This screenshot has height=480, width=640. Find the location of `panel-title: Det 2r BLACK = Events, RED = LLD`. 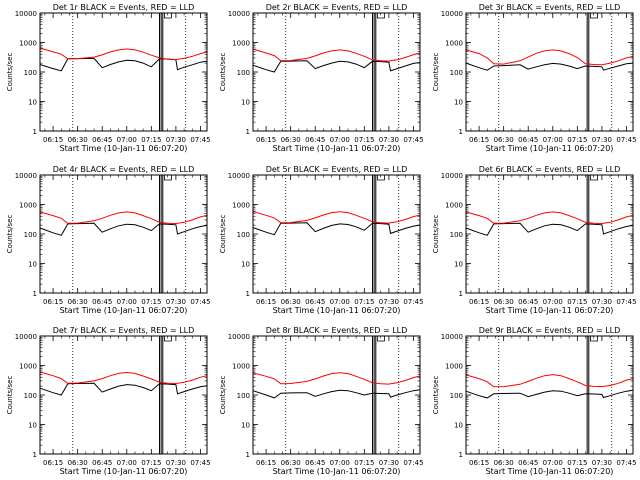

panel-title: Det 2r BLACK = Events, RED = LLD is located at coordinates (337, 7).